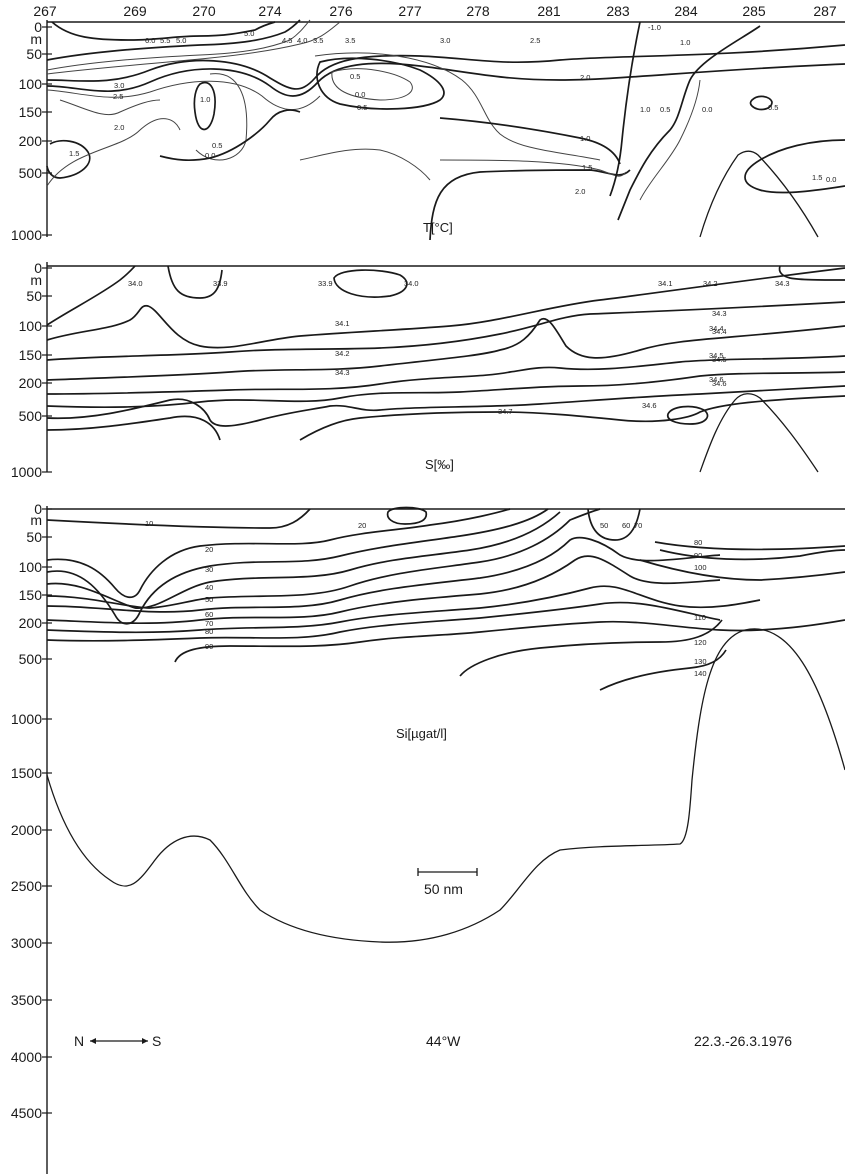 The image size is (845, 1174). Describe the element at coordinates (26, 830) in the screenshot. I see `y-tick-label: 2000` at that location.